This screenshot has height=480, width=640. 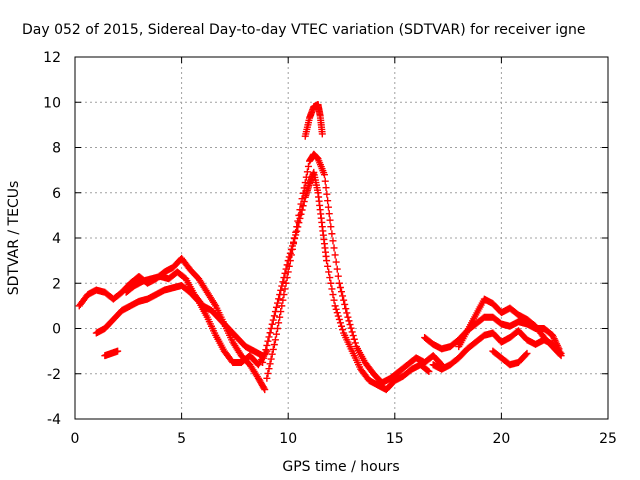 I want to click on series-track-j, so click(x=510, y=327).